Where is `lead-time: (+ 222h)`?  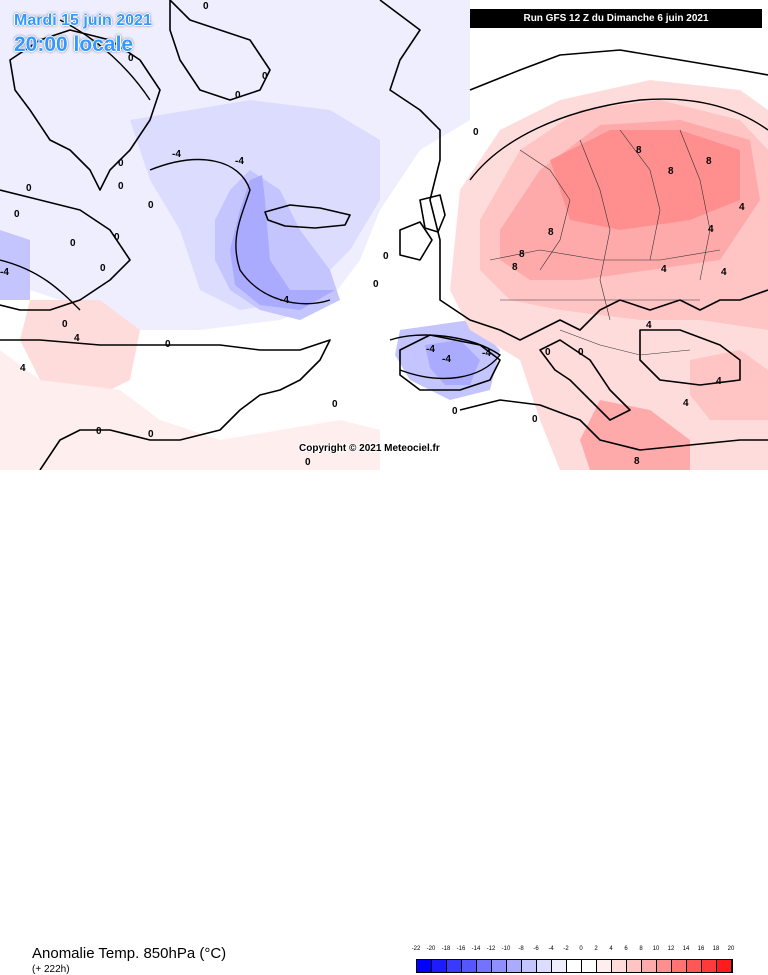 lead-time: (+ 222h) is located at coordinates (51, 969).